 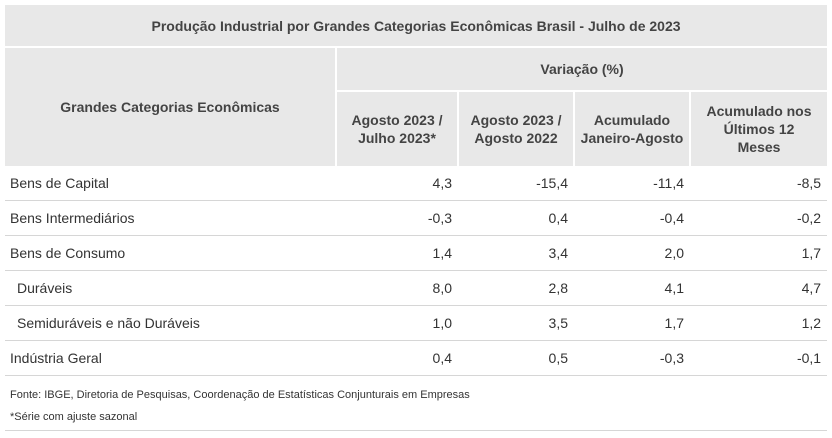 I want to click on cell-value: -11,4, so click(x=632, y=183).